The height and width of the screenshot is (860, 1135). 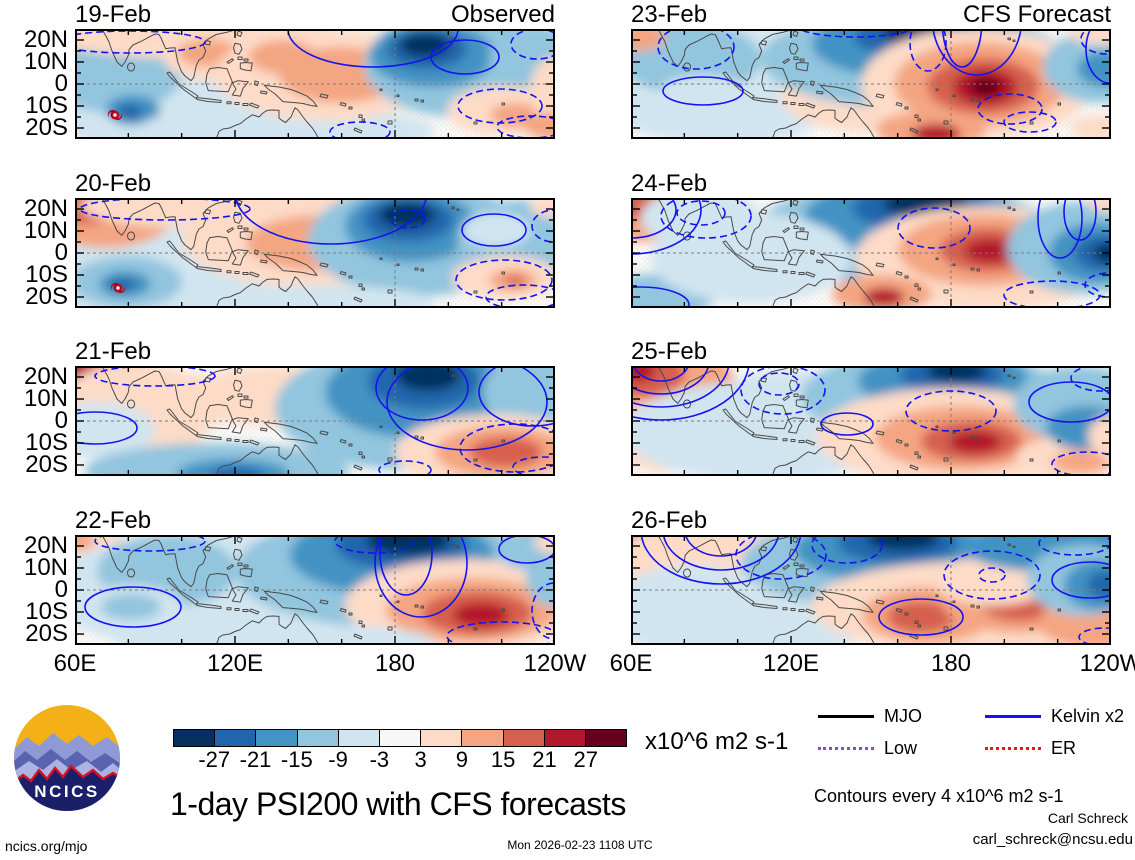 I want to click on map-panel-20-Feb, so click(x=315, y=253).